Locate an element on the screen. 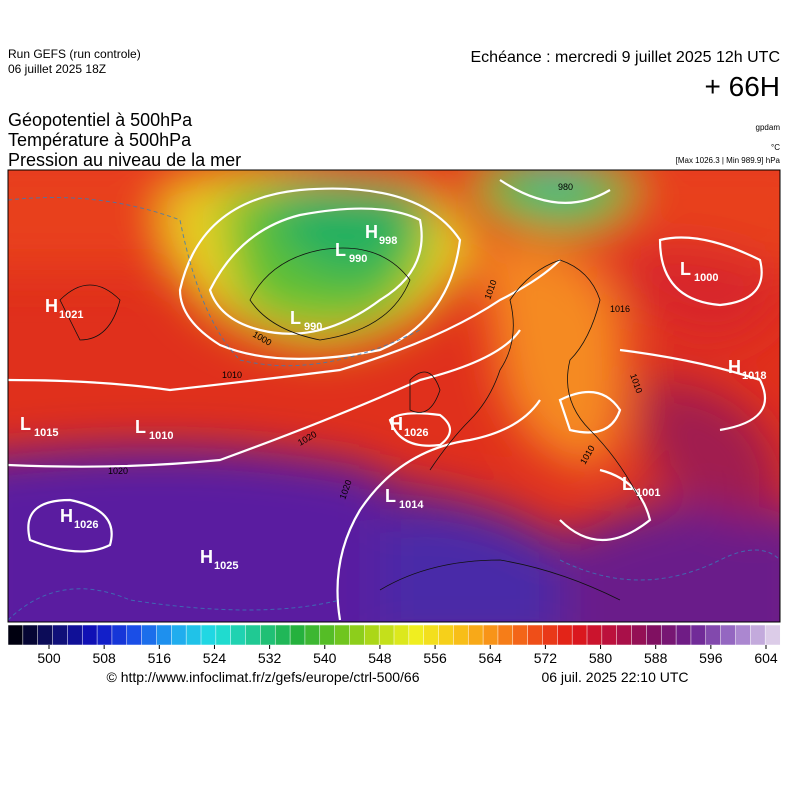 This screenshot has height=794, width=788. unit-geopotential: gpdam is located at coordinates (768, 127).